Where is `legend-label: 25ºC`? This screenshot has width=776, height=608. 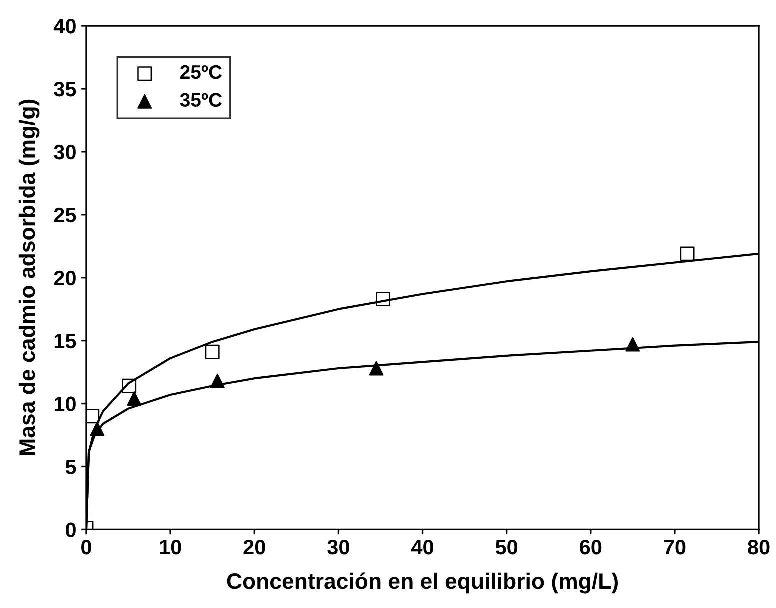
legend-label: 25ºC is located at coordinates (201, 72).